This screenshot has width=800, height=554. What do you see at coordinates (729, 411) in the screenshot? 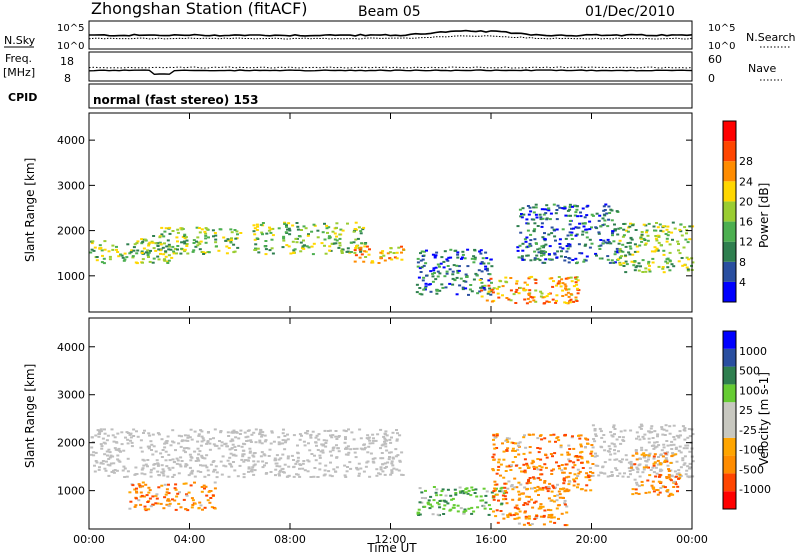
I see `velocity-colorbar-band` at bounding box center [729, 411].